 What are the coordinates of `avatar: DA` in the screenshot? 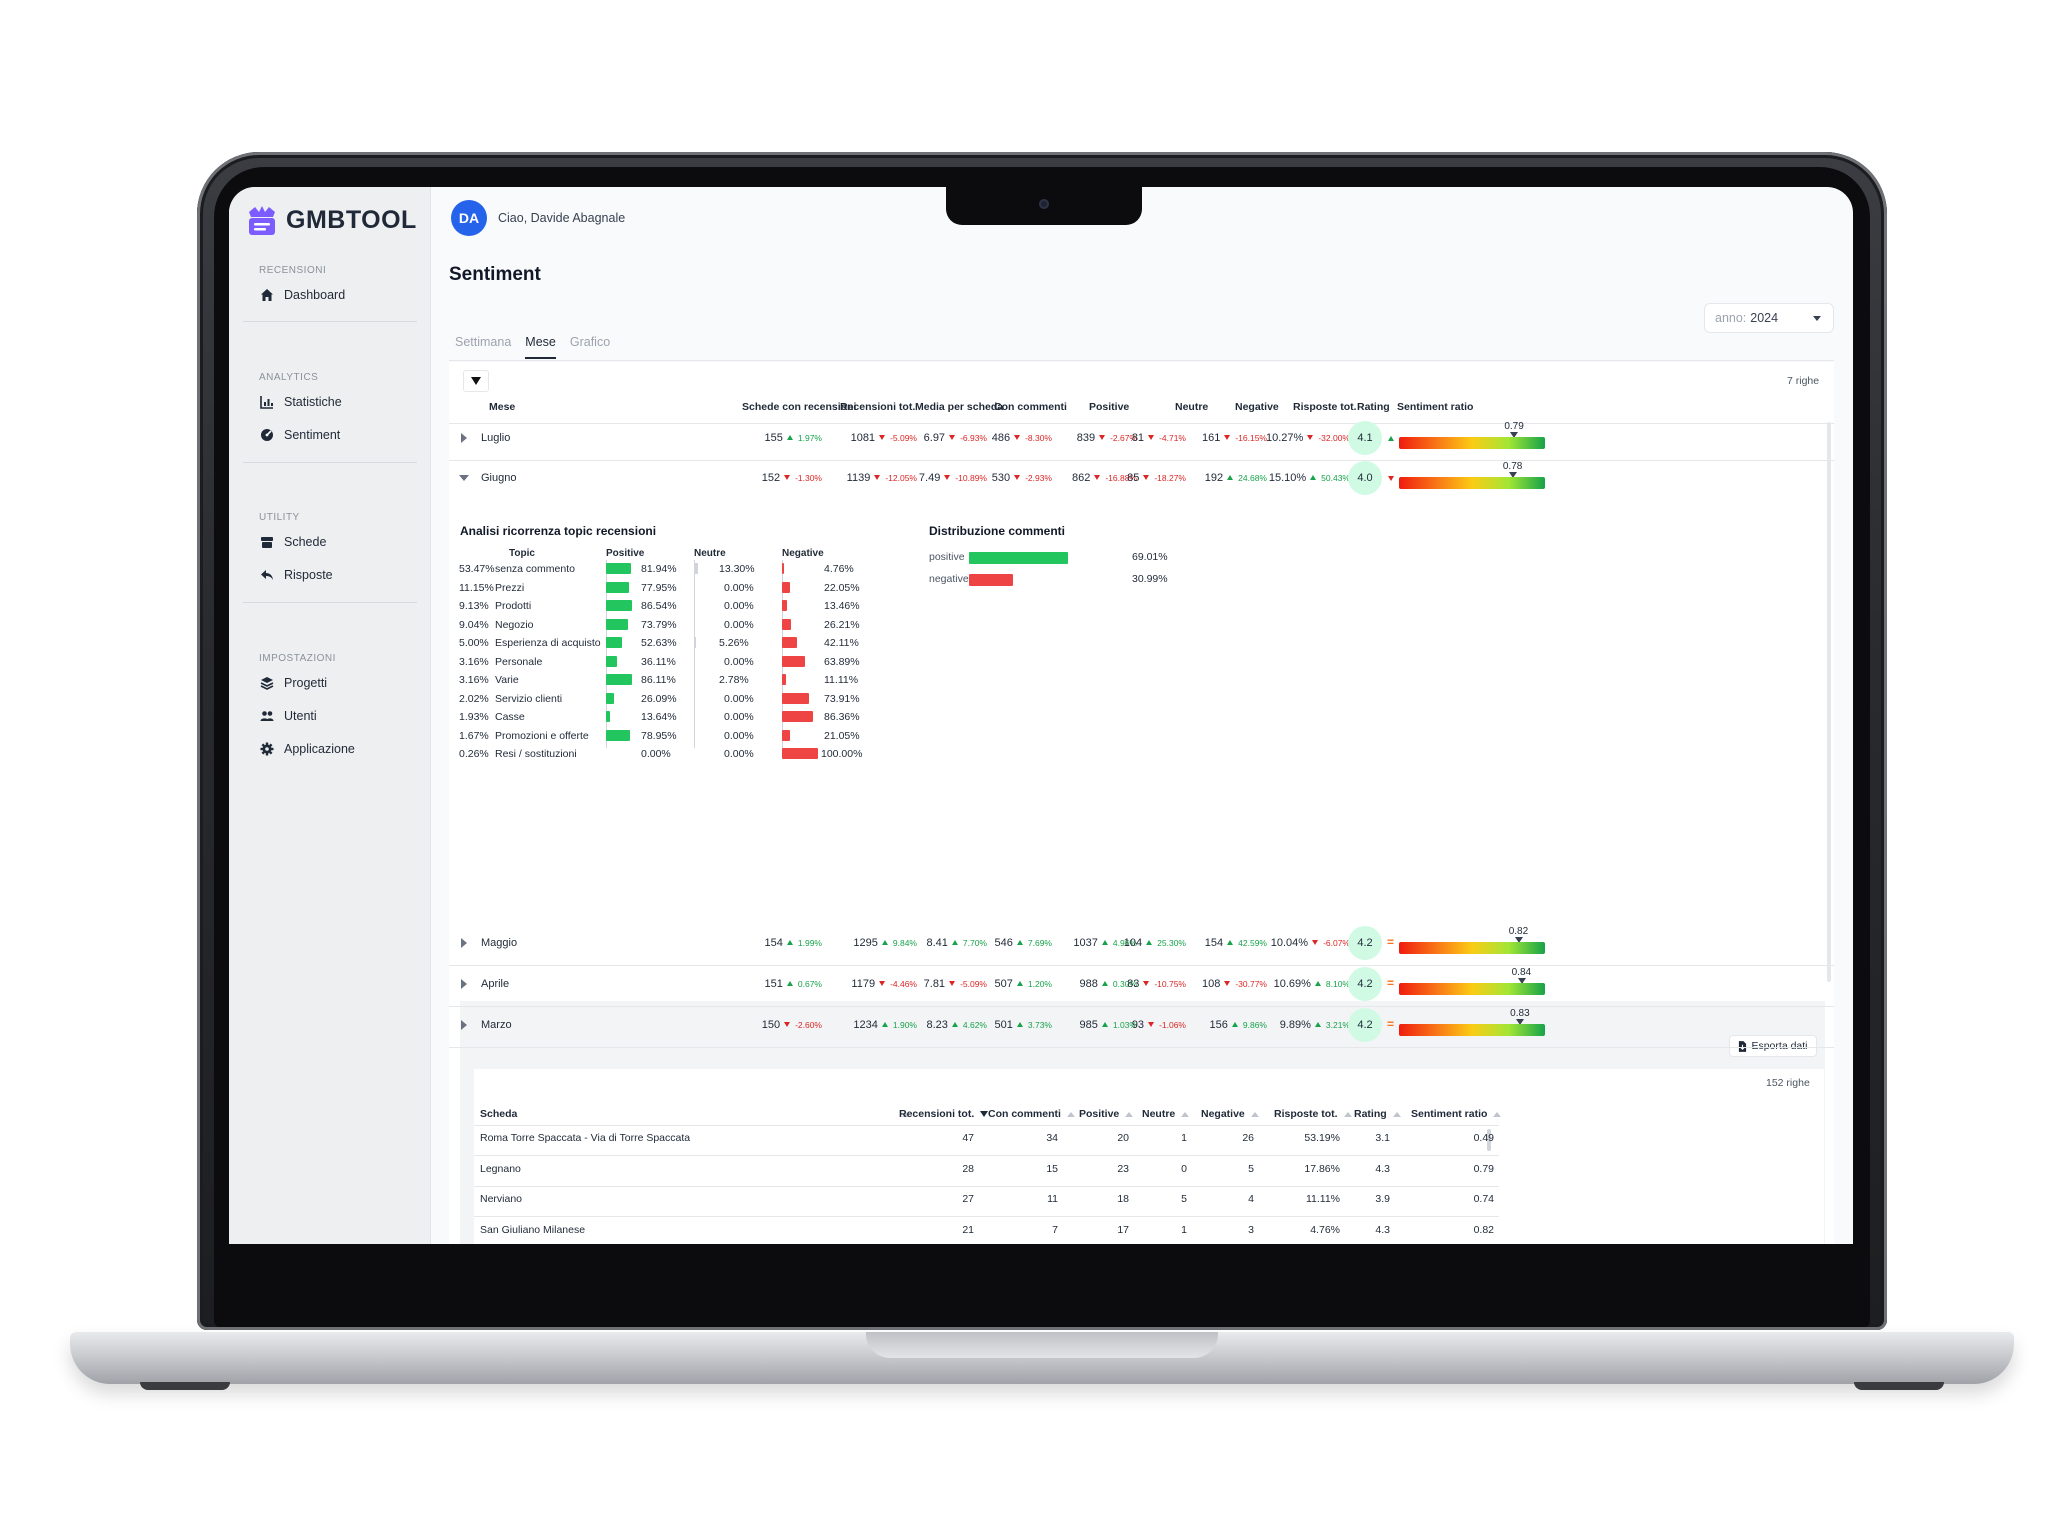 It's located at (469, 218).